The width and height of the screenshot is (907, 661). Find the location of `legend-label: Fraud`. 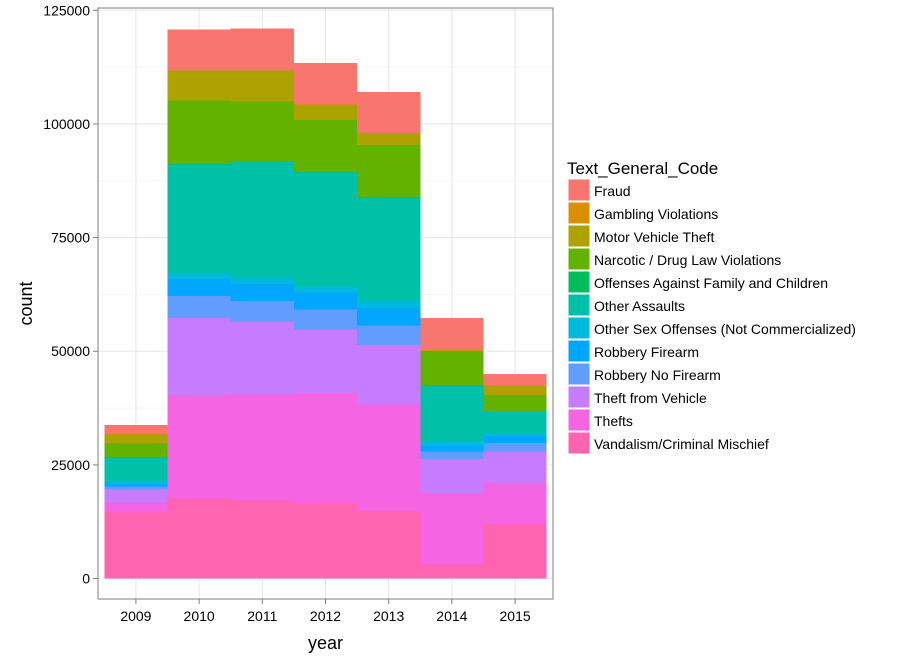

legend-label: Fraud is located at coordinates (612, 191).